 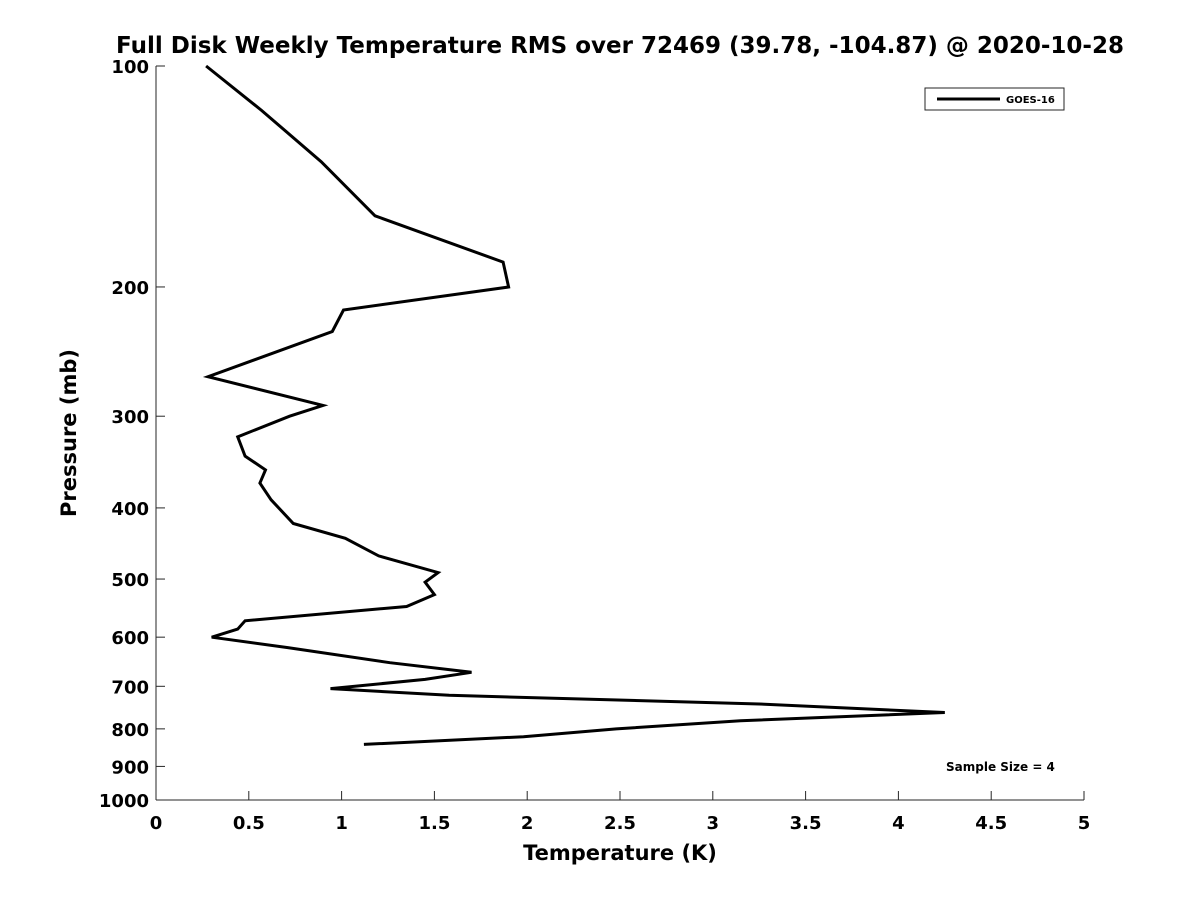 I want to click on x-tick-label: 0, so click(x=156, y=823).